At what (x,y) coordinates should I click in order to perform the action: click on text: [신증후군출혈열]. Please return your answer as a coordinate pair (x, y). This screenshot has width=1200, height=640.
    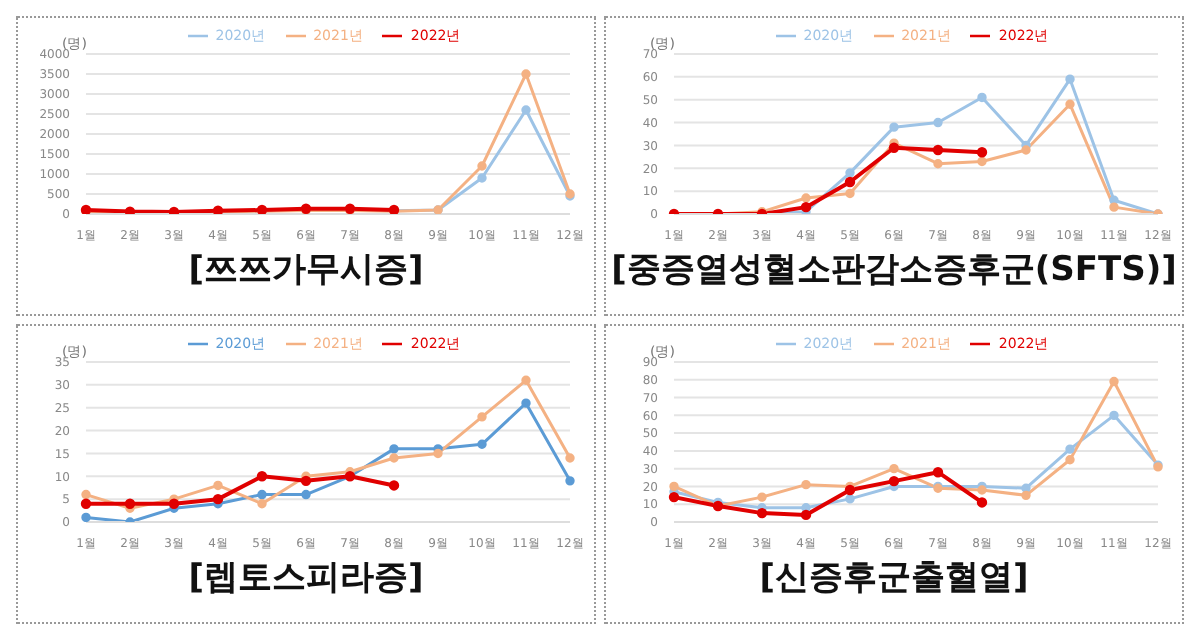
    Looking at the image, I should click on (894, 578).